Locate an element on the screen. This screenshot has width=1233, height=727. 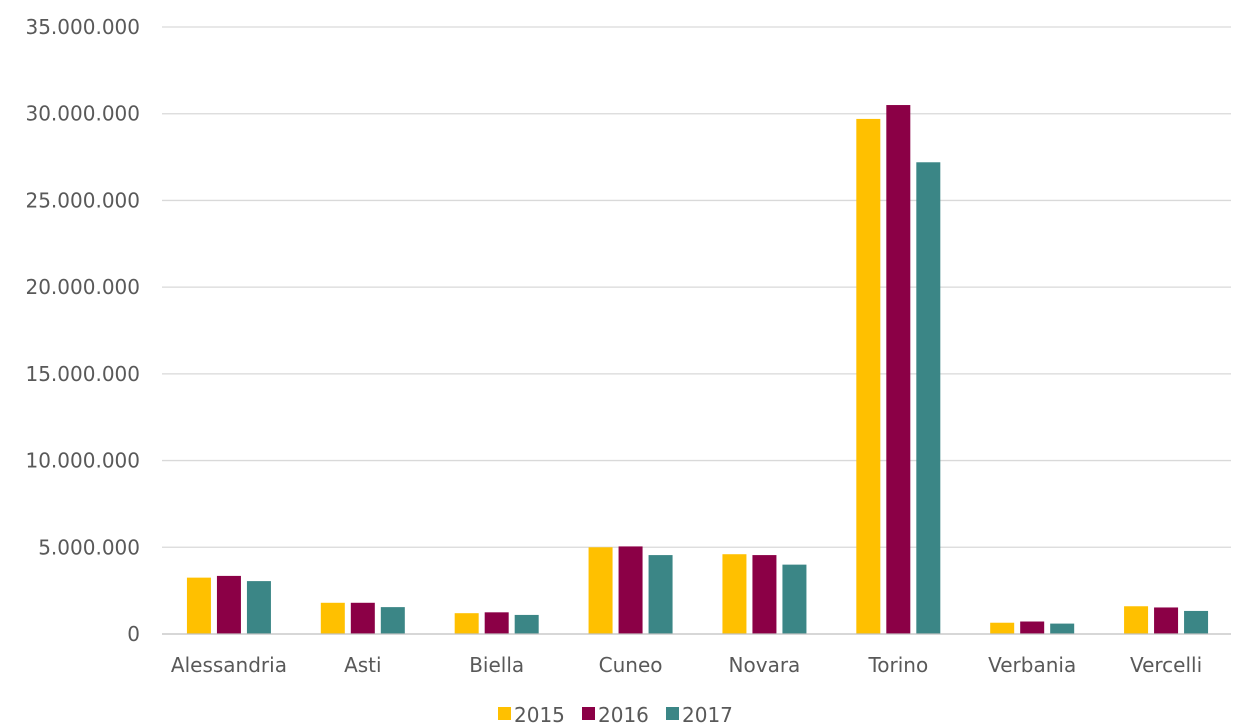
x-category-label: Vercelli is located at coordinates (1166, 665).